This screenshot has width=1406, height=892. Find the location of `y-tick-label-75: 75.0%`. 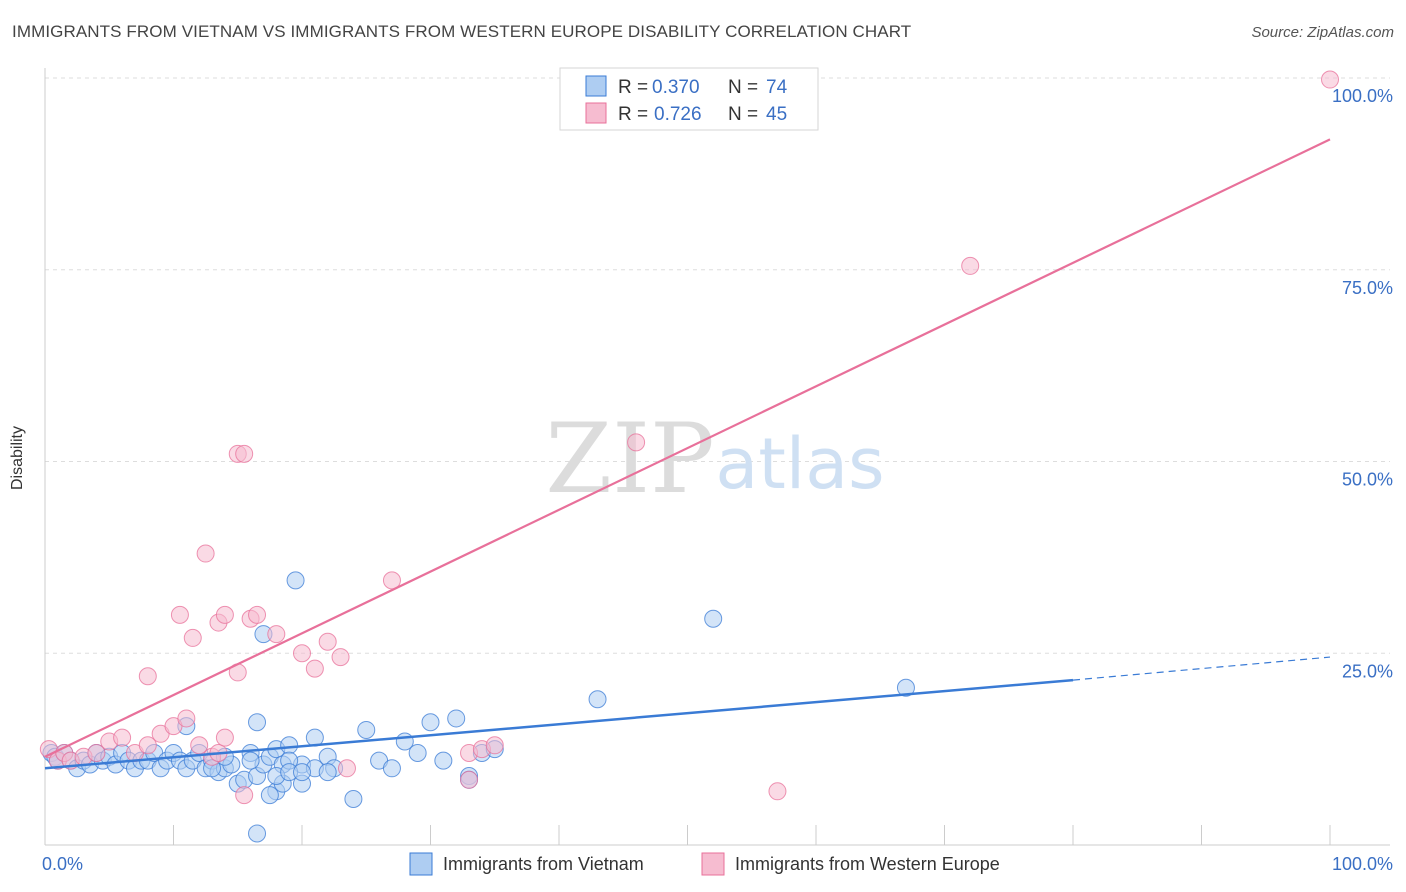

y-tick-label-75: 75.0% is located at coordinates (1367, 288).